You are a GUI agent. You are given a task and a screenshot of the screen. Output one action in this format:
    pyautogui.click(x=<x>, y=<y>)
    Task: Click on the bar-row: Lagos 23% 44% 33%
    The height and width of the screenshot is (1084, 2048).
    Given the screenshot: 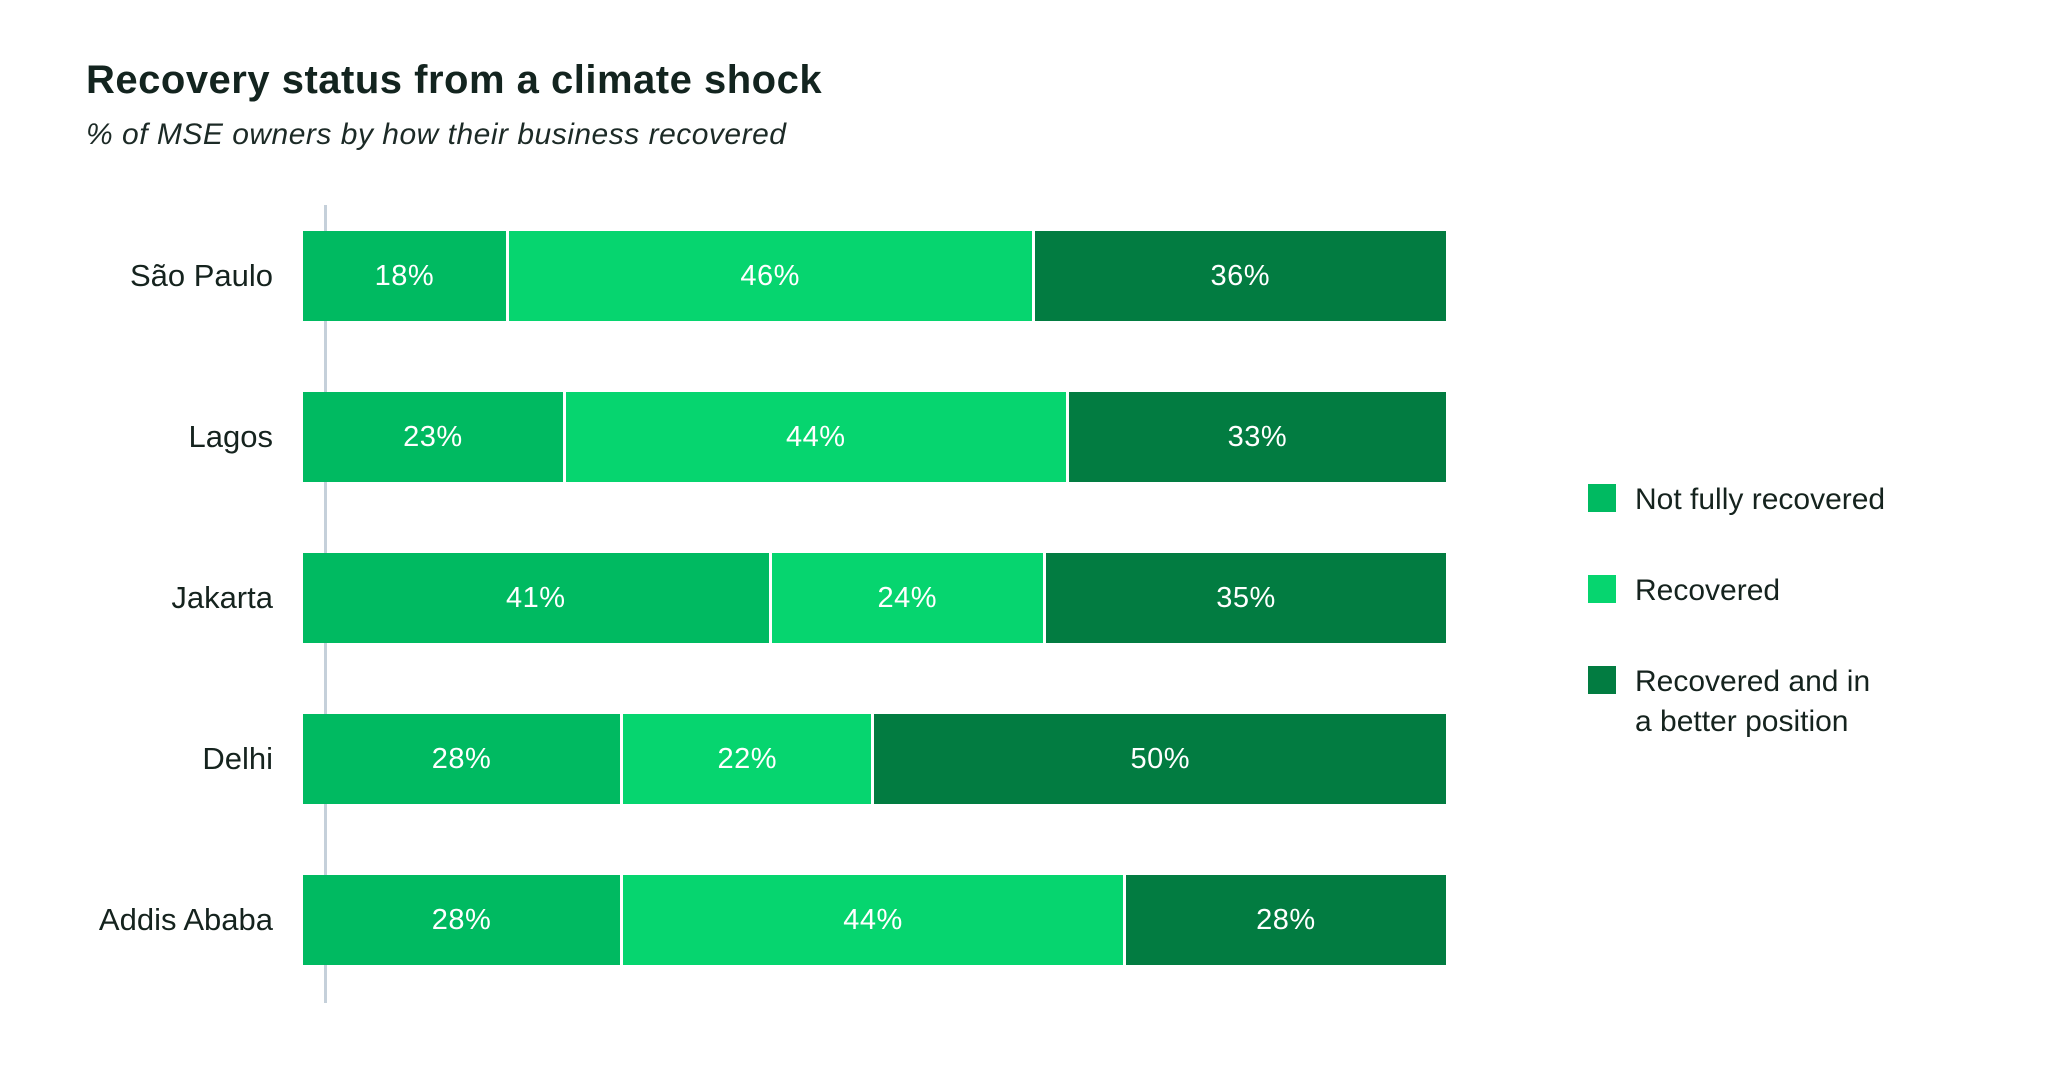 What is the action you would take?
    pyautogui.click(x=735, y=437)
    